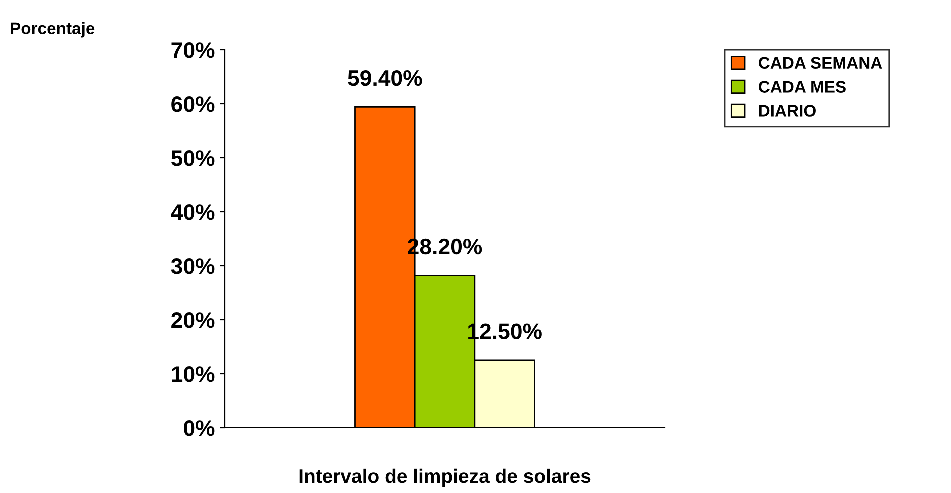  What do you see at coordinates (385, 78) in the screenshot?
I see `data-label: 59.40%` at bounding box center [385, 78].